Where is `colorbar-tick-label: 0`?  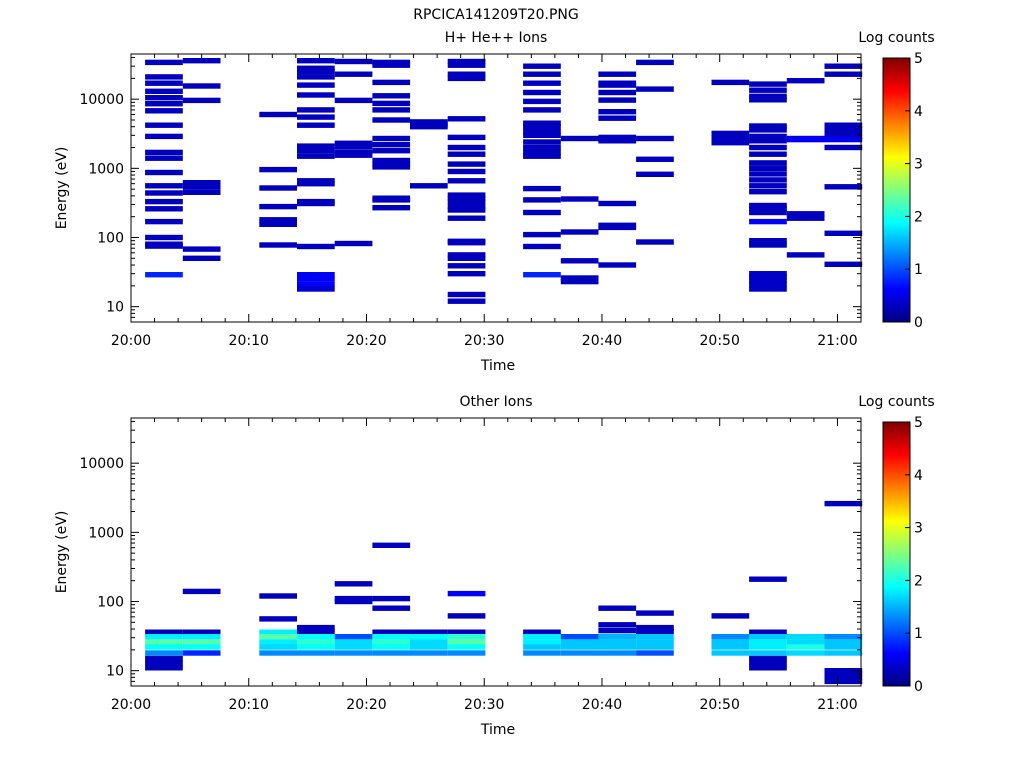
colorbar-tick-label: 0 is located at coordinates (918, 323).